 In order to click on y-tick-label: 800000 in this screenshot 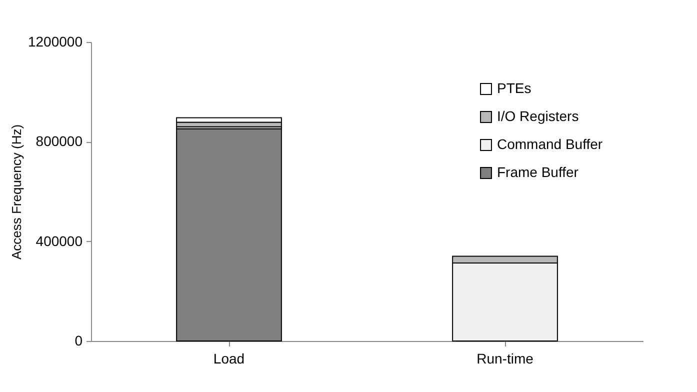, I will do `click(59, 141)`.